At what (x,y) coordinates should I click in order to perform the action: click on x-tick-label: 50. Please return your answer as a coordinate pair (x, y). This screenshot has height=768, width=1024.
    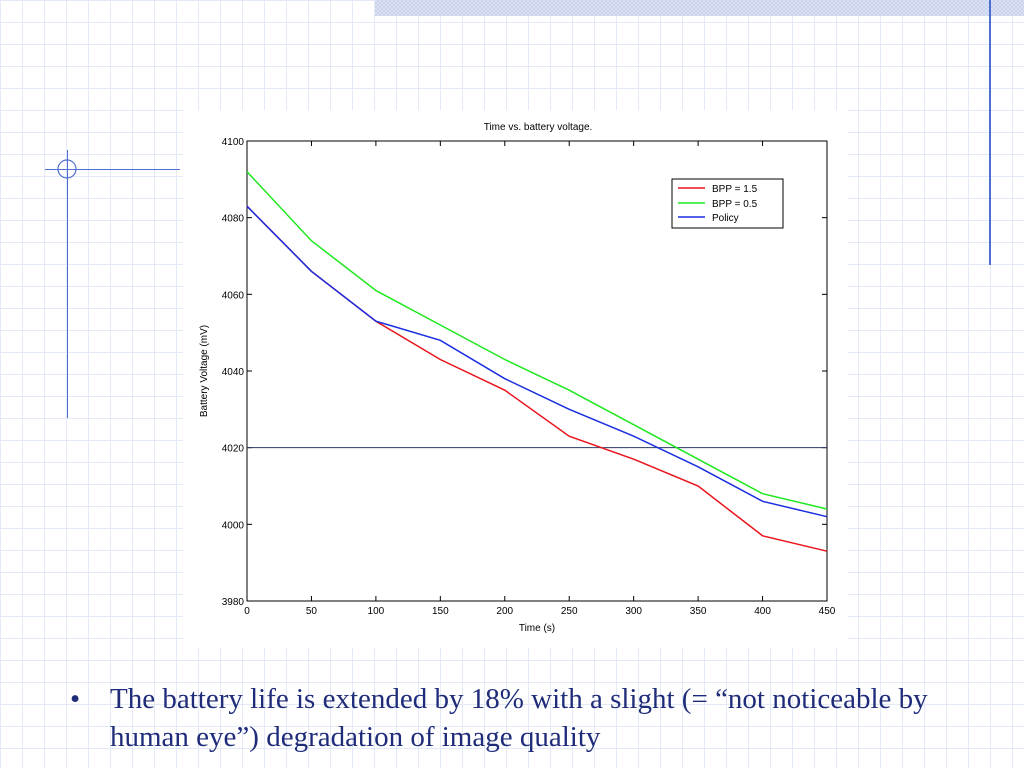
    Looking at the image, I should click on (312, 611).